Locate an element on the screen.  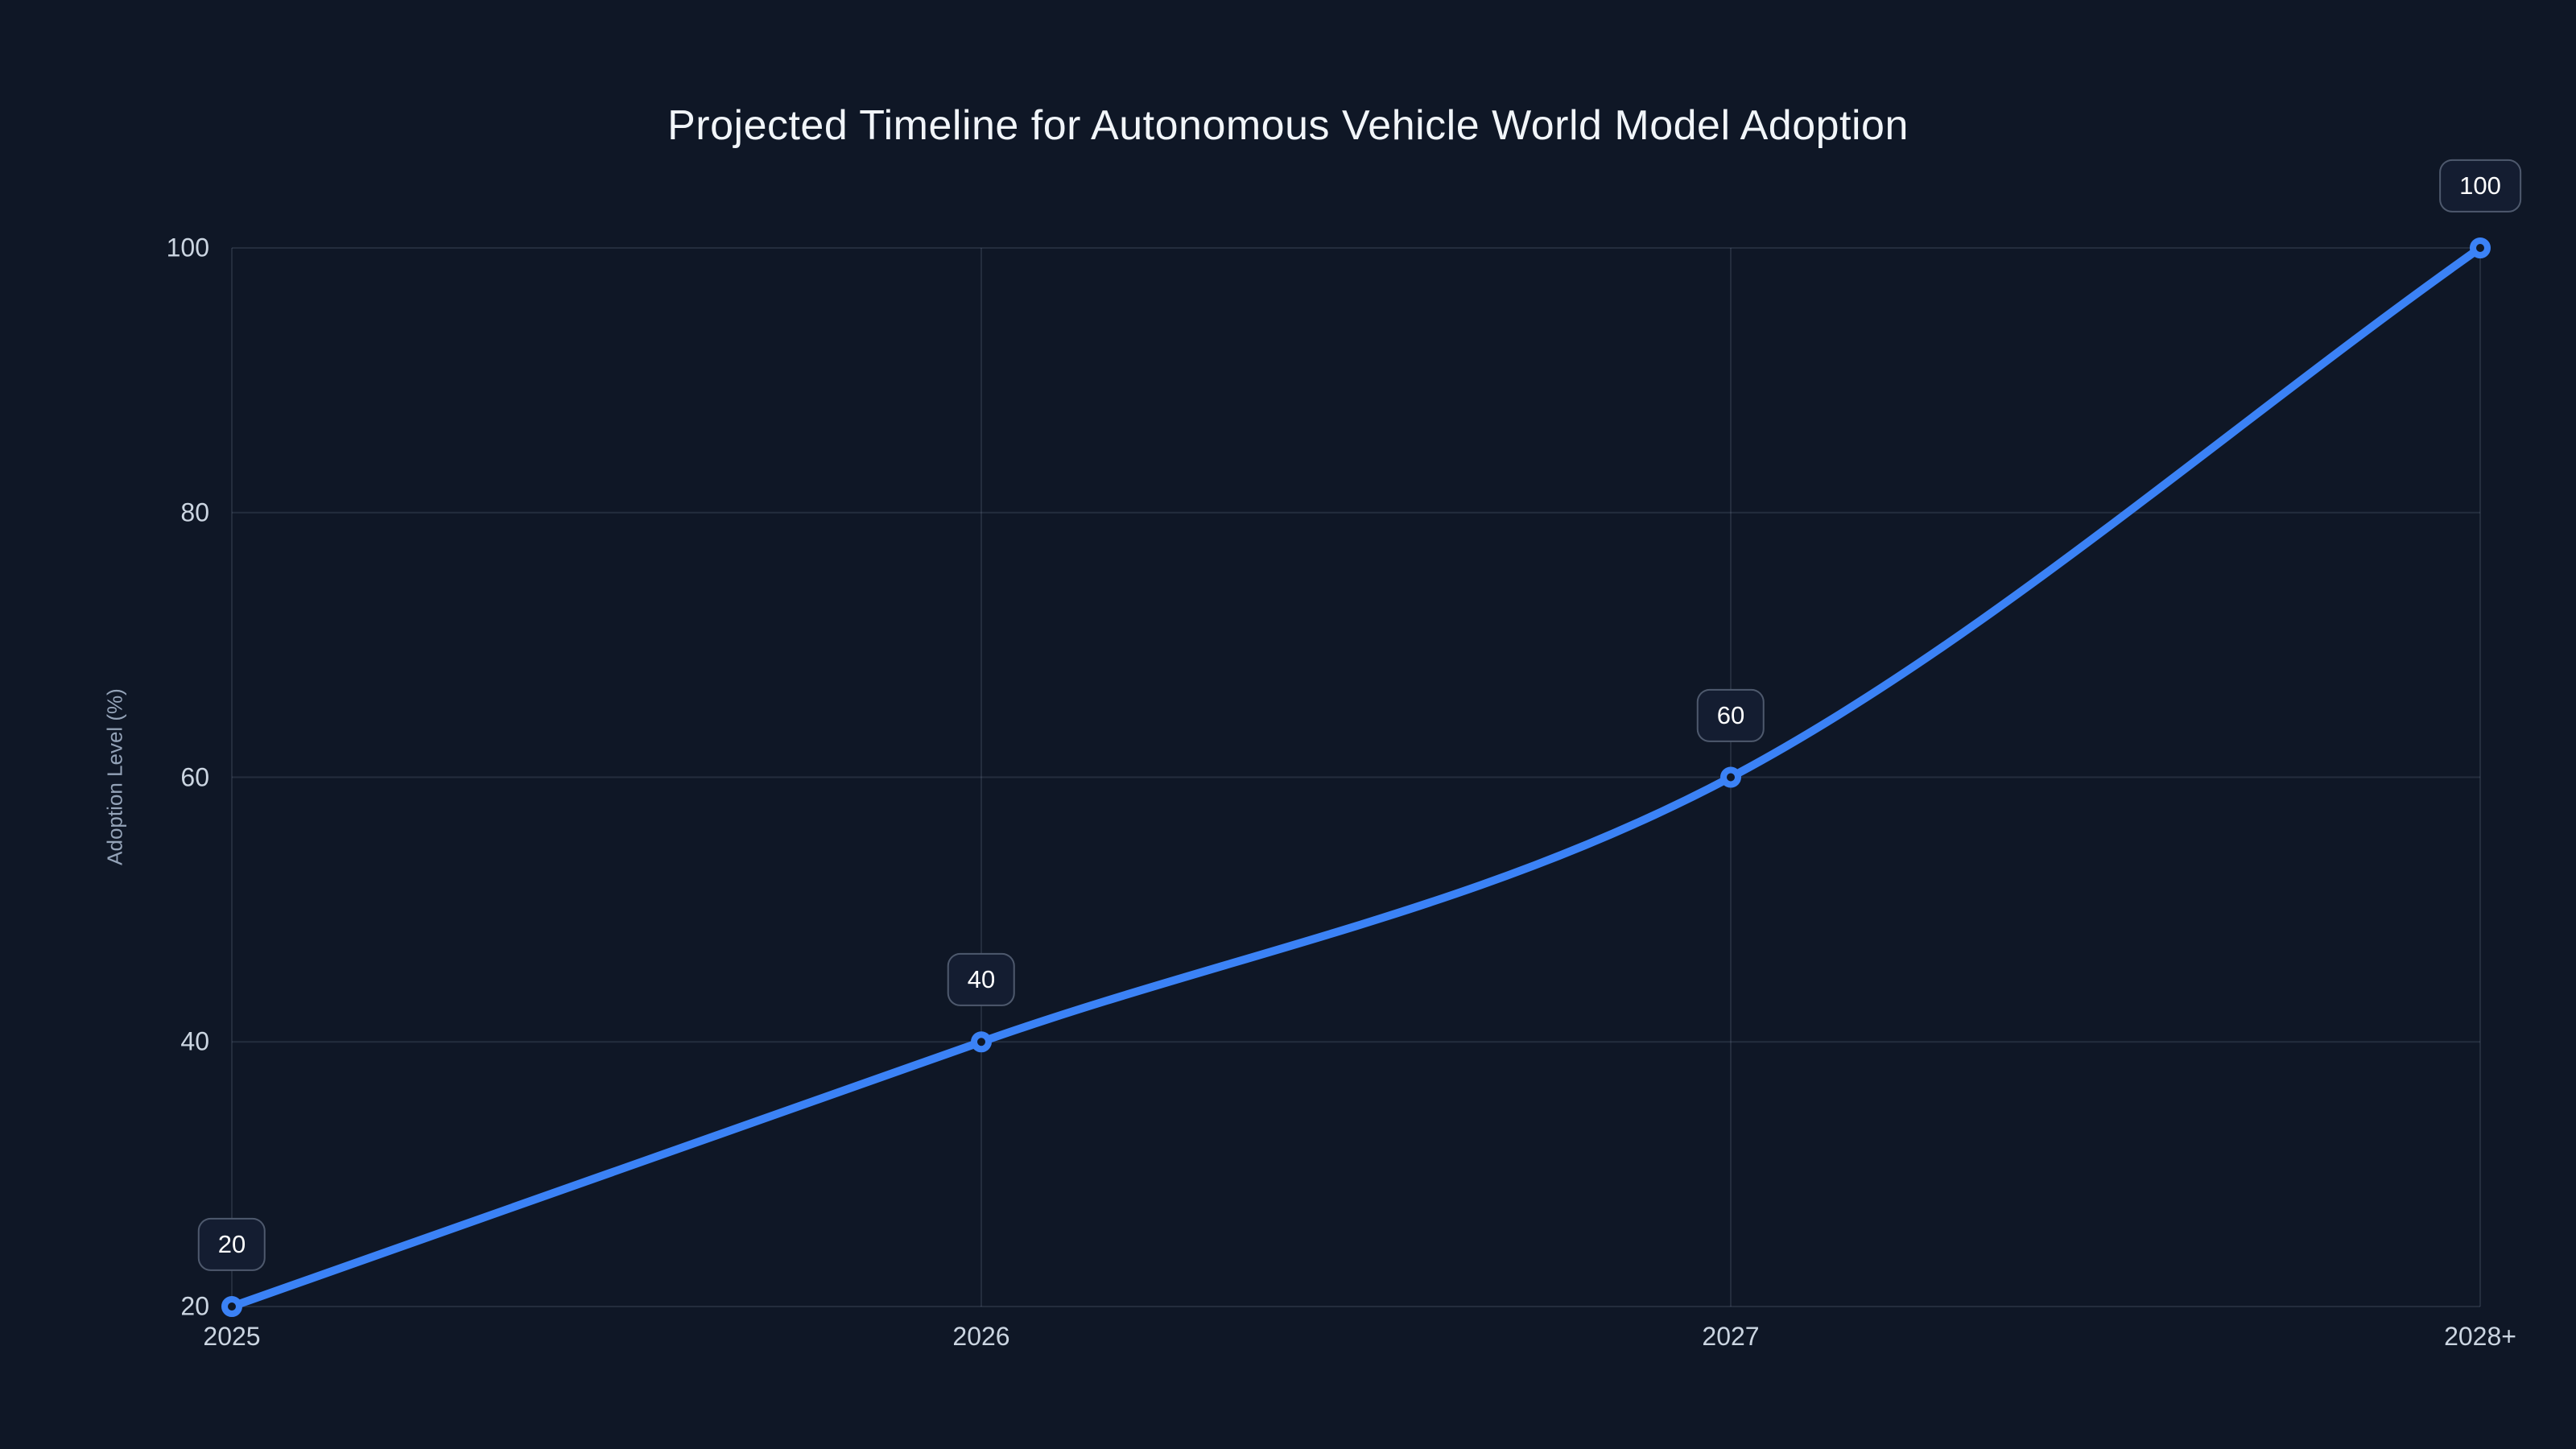
data-point-badge: 40 is located at coordinates (981, 980).